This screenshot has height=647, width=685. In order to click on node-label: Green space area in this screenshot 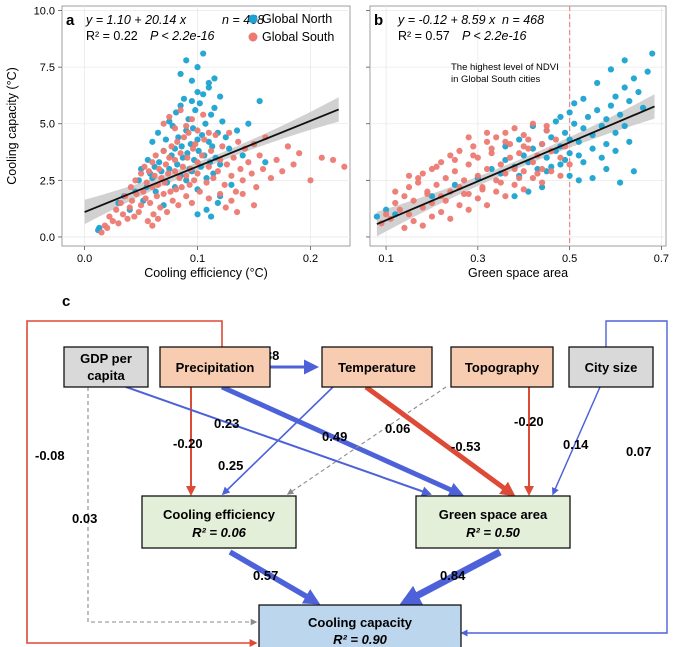, I will do `click(493, 514)`.